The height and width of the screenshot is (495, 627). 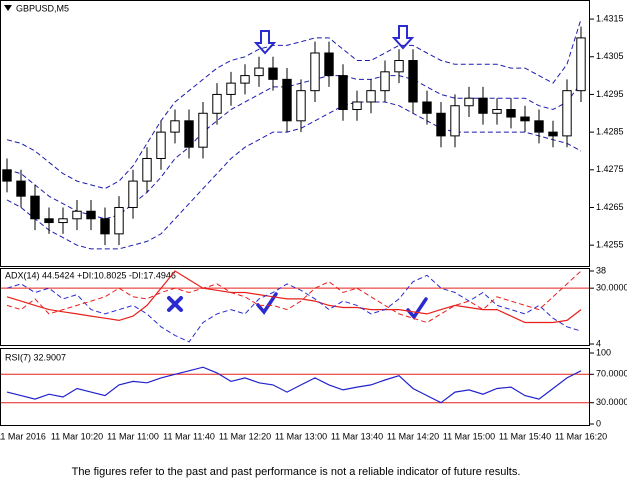 I want to click on x-tick-label: 11 Mar 15:00, so click(x=469, y=436).